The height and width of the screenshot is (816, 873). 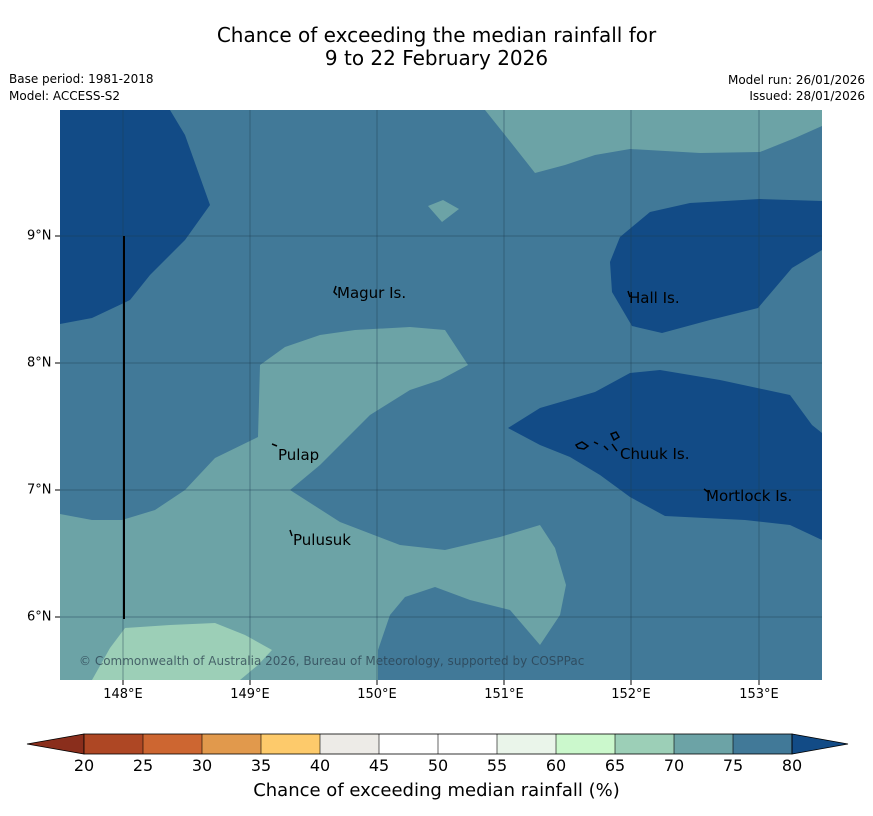 I want to click on place-label-pulap: Pulap, so click(x=298, y=455).